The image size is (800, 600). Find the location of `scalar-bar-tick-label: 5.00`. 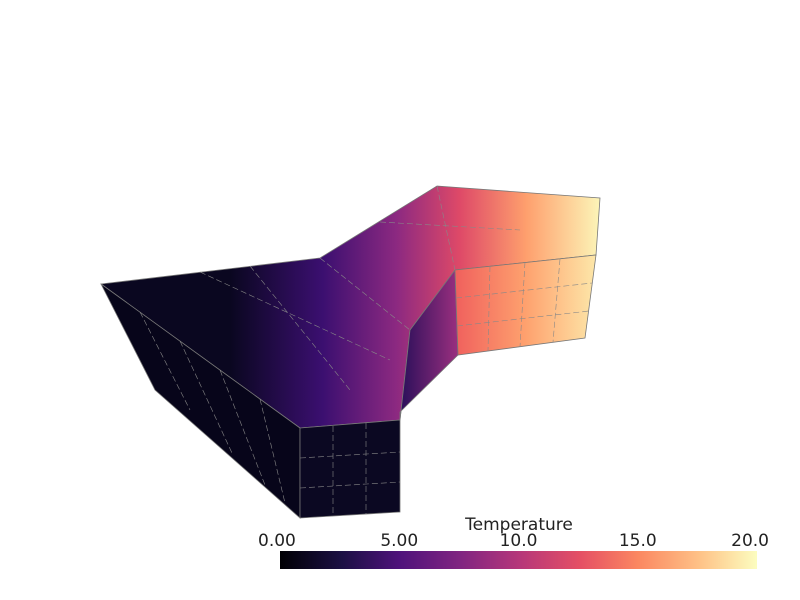

scalar-bar-tick-label: 5.00 is located at coordinates (399, 541).